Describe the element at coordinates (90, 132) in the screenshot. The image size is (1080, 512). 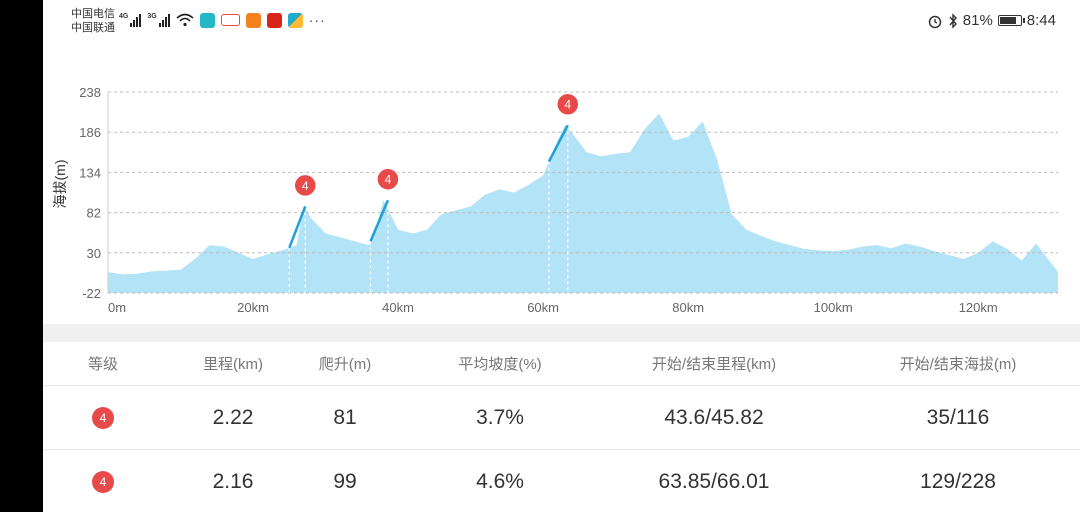
I see `y-tick-label: 186` at that location.